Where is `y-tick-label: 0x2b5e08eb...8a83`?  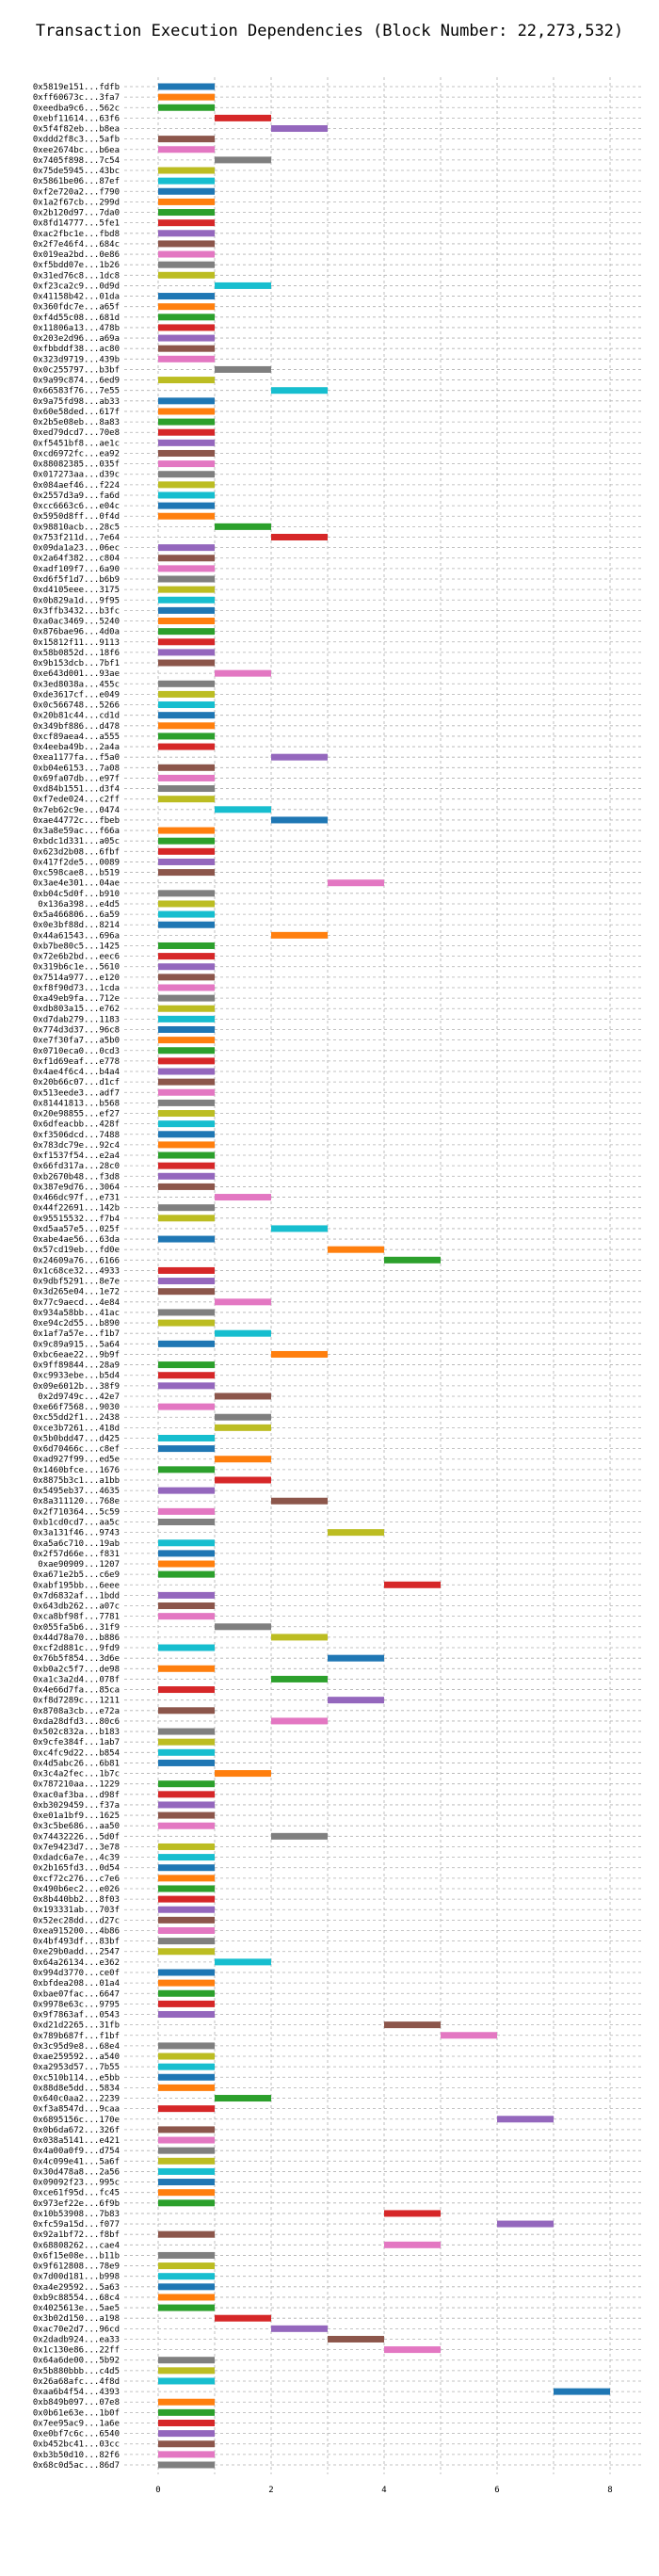
y-tick-label: 0x2b5e08eb...8a83 is located at coordinates (76, 422).